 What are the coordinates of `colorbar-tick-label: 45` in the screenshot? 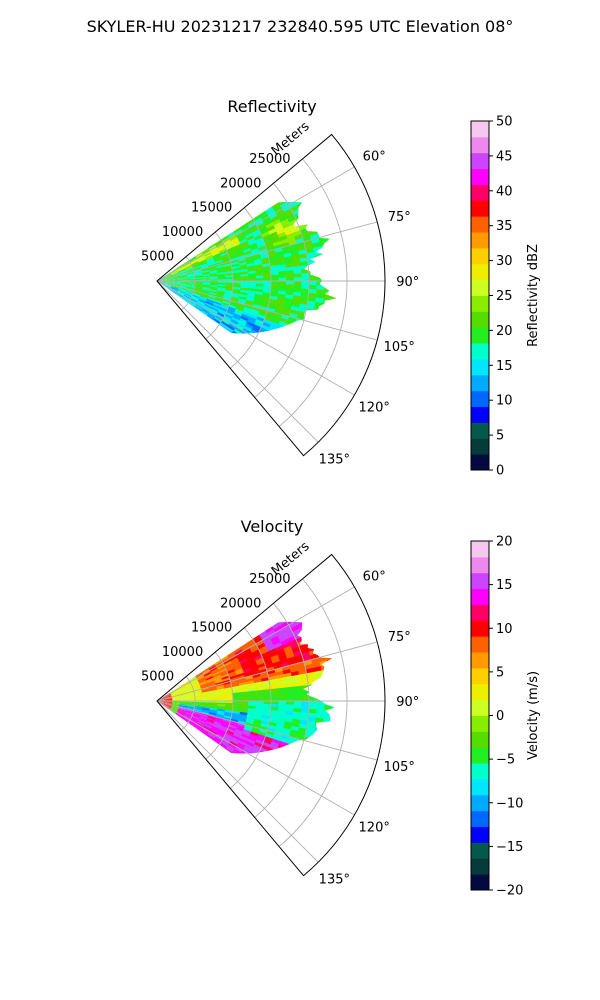 It's located at (504, 156).